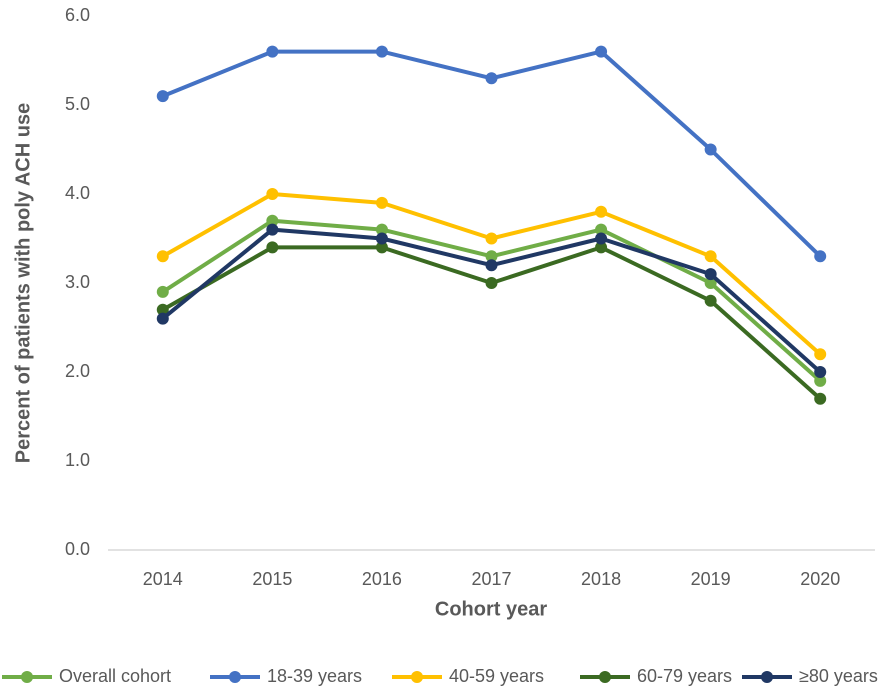 The height and width of the screenshot is (692, 896). I want to click on y-tick-label: 2.0, so click(77, 371).